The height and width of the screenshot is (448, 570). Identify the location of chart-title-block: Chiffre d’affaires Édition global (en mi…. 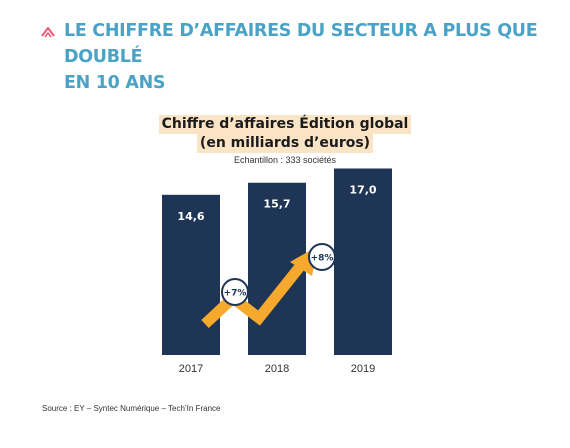
(285, 134).